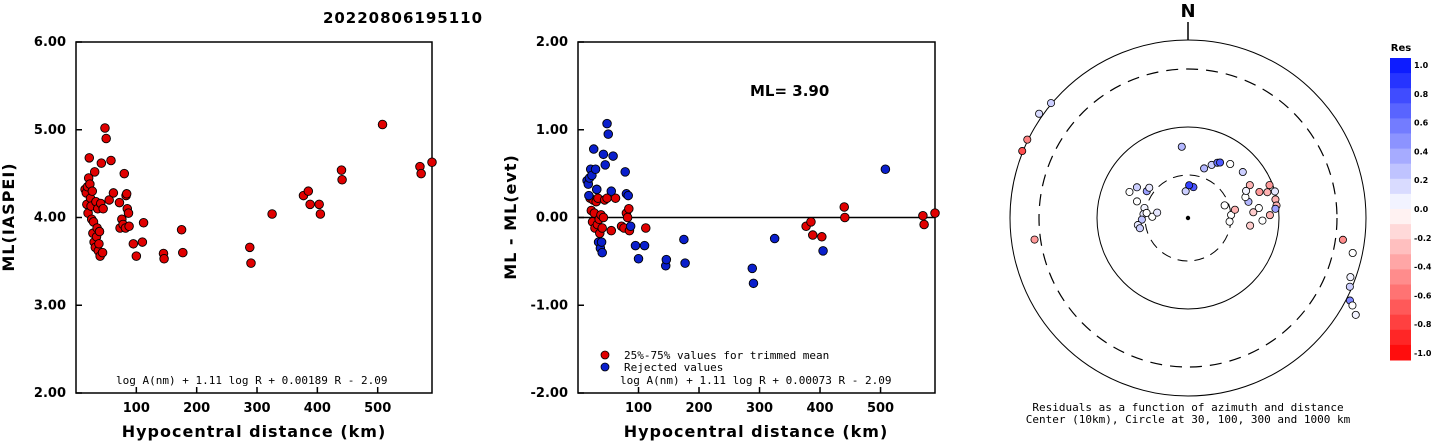 This screenshot has height=441, width=1437. Describe the element at coordinates (1423, 324) in the screenshot. I see `colorbar-tick-label: -0.8` at that location.